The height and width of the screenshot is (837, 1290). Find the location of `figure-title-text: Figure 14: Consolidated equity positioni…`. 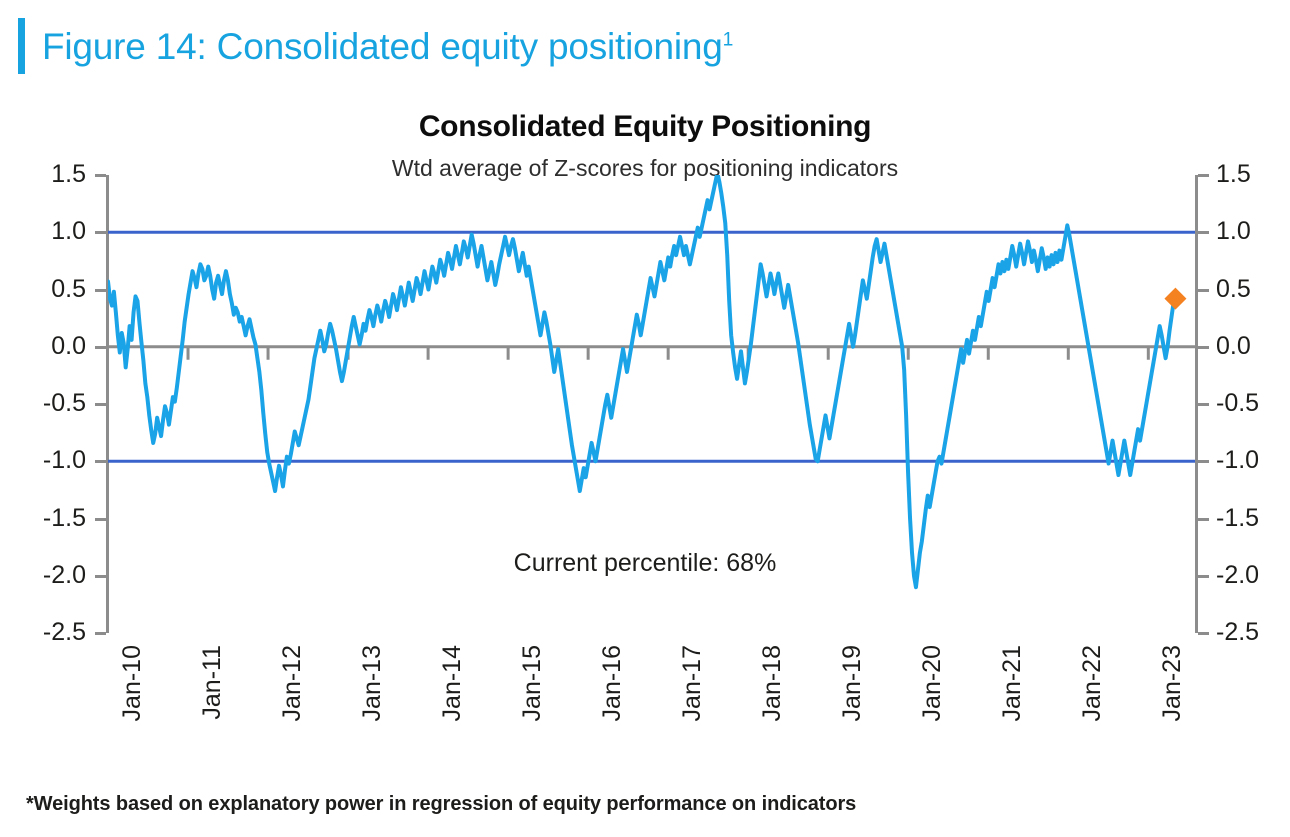

figure-title-text: Figure 14: Consolidated equity positioni… is located at coordinates (382, 46).